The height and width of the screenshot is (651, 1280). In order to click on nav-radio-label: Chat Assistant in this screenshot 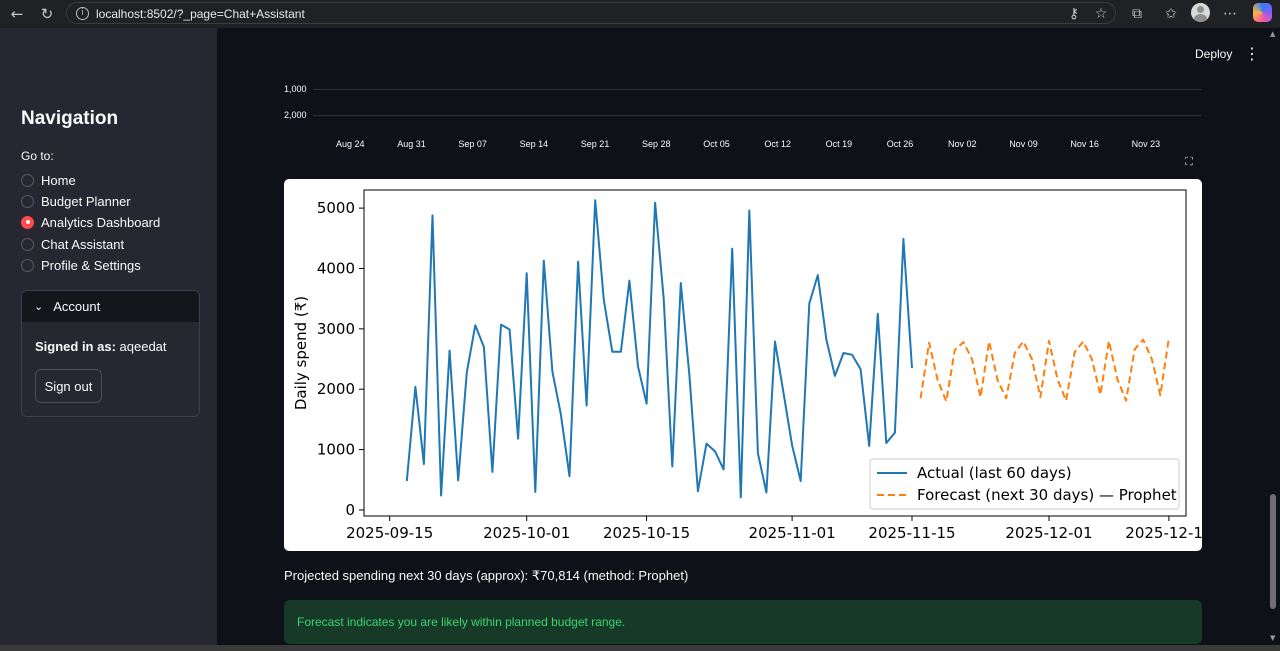, I will do `click(83, 244)`.